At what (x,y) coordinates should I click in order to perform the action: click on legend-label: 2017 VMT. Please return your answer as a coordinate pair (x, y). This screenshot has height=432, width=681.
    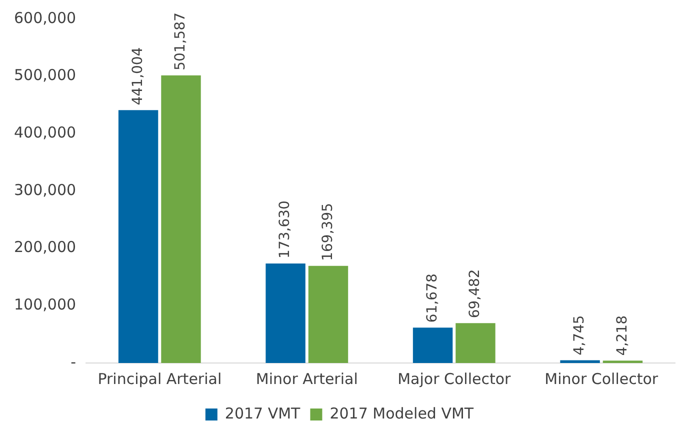
    Looking at the image, I should click on (263, 413).